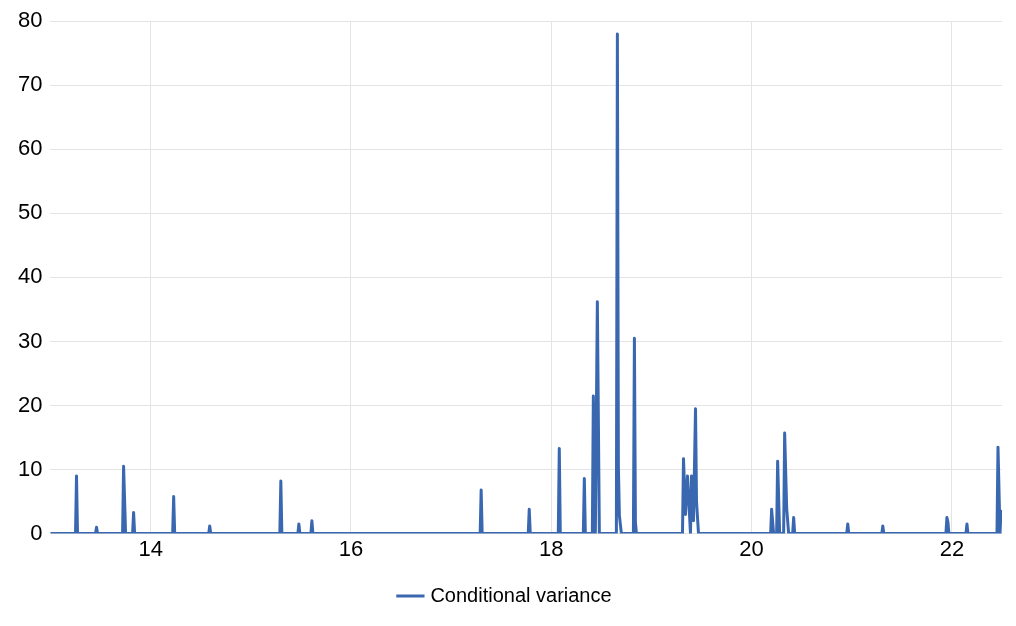  Describe the element at coordinates (30, 212) in the screenshot. I see `y-tick-label: 50` at that location.